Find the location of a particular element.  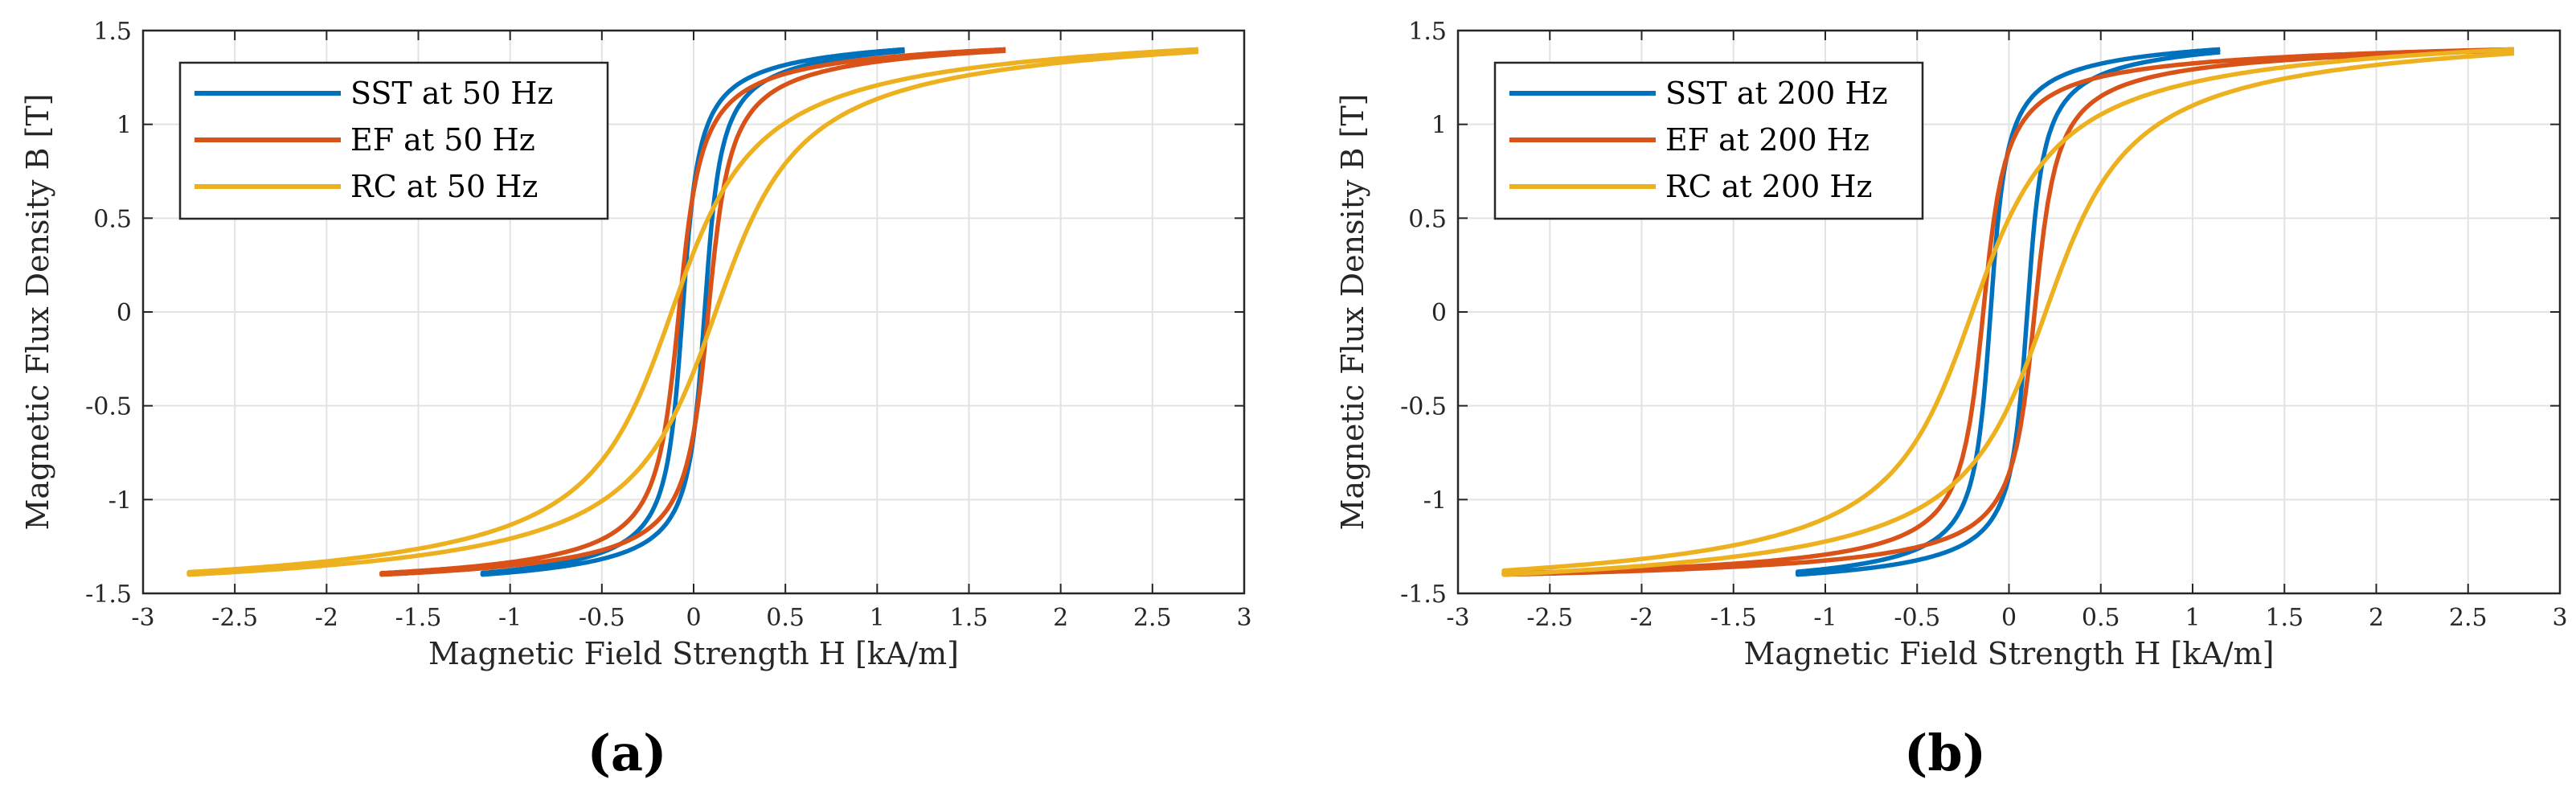

panel-label: (a) is located at coordinates (627, 753).